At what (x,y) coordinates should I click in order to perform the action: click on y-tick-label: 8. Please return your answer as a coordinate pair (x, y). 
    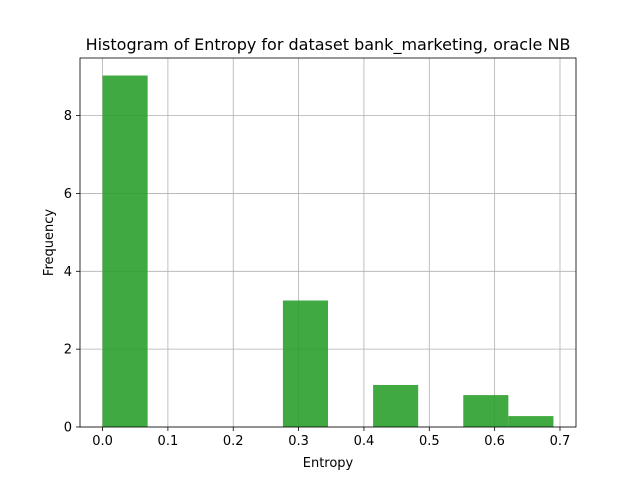
    Looking at the image, I should click on (68, 116).